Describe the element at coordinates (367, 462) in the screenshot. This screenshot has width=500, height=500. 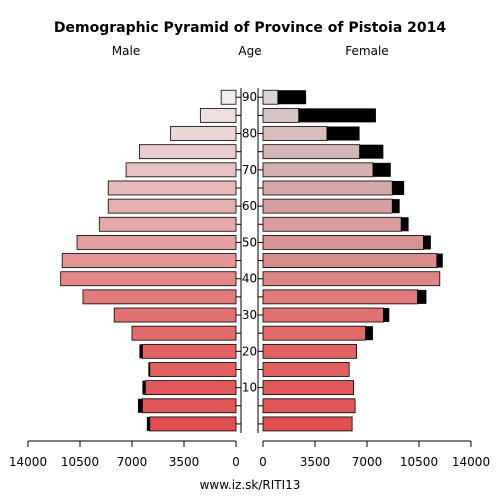
I see `female-x-tick-label: 7000` at that location.